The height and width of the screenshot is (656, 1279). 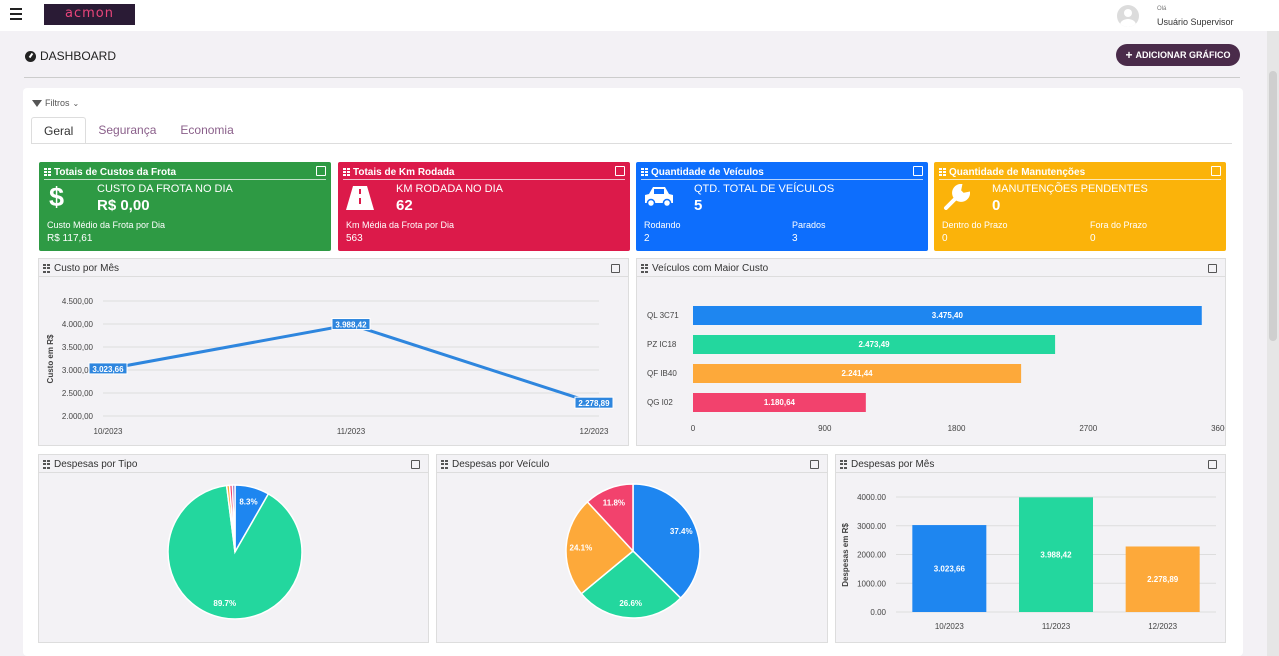 I want to click on slice-label: 24.1%, so click(x=581, y=548).